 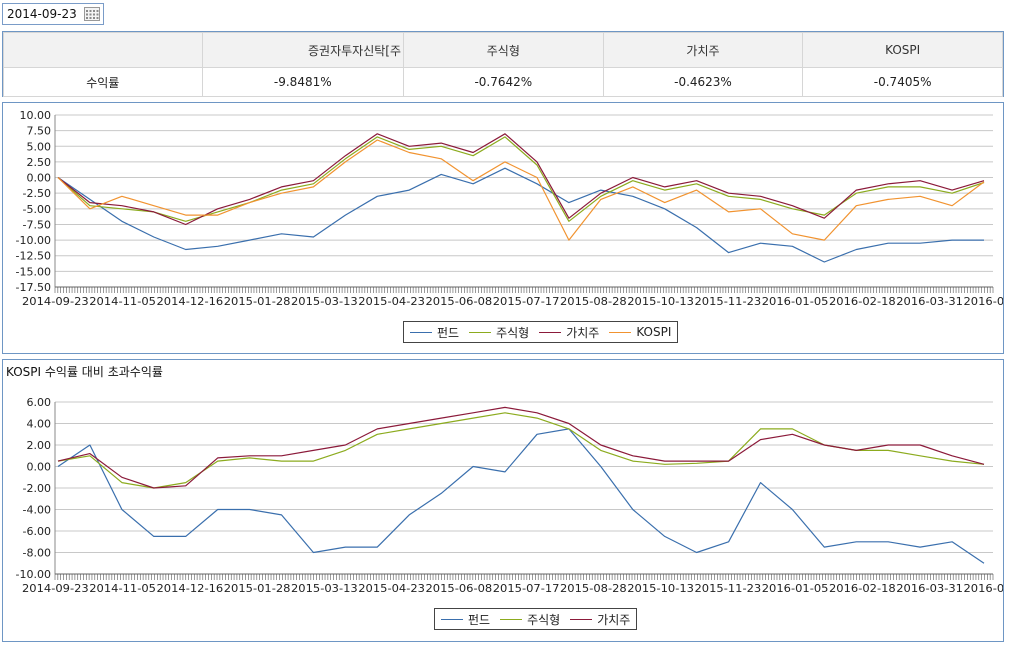 What do you see at coordinates (37, 553) in the screenshot?
I see `y-tick-label: -8.00` at bounding box center [37, 553].